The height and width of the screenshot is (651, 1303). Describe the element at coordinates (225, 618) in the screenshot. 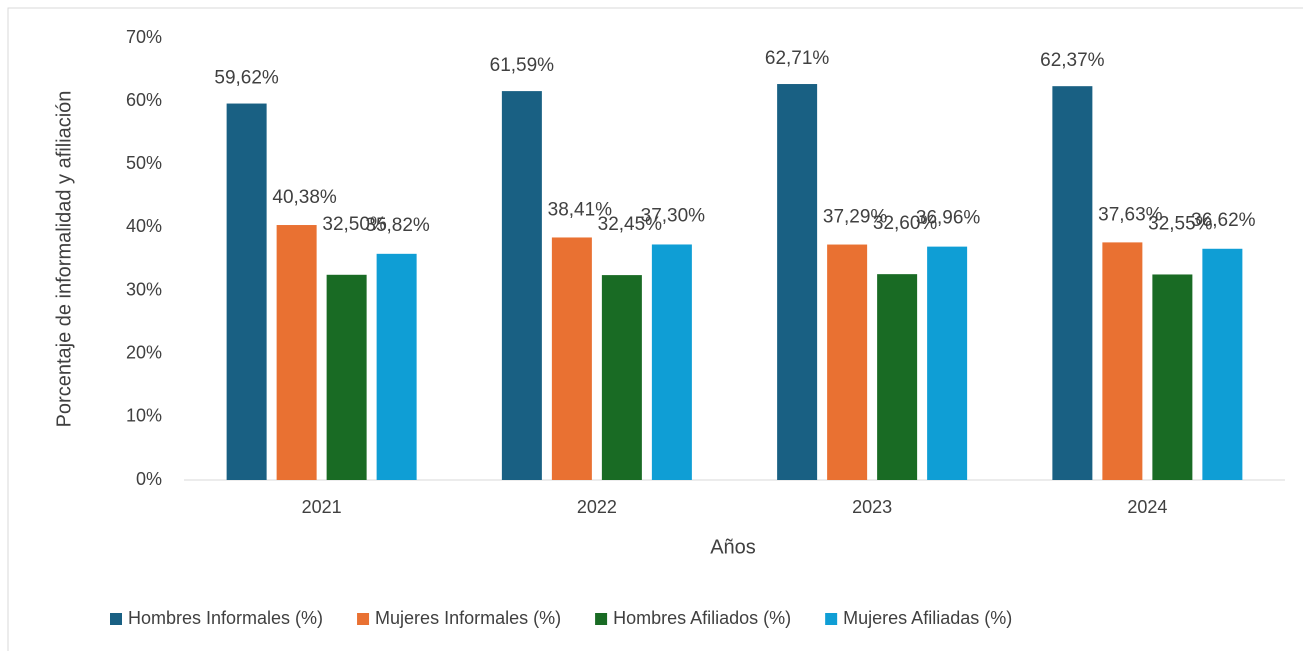

I see `legend-label: Hombres Informales (%)` at that location.